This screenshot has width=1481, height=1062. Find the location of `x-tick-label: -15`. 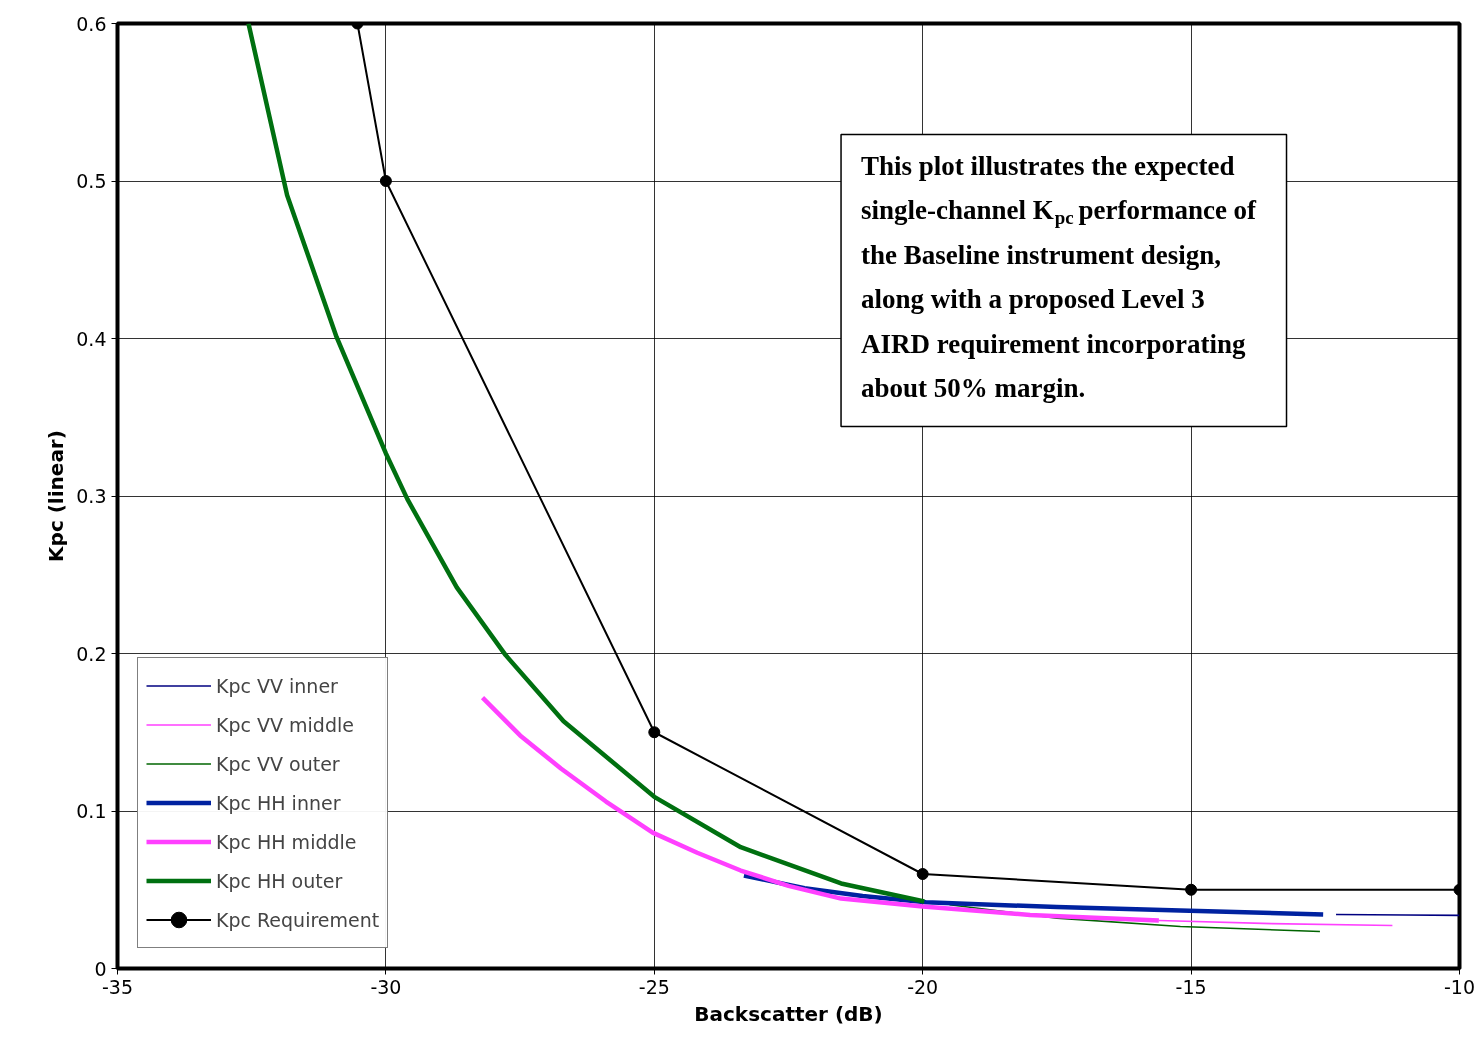

x-tick-label: -15 is located at coordinates (1191, 986).